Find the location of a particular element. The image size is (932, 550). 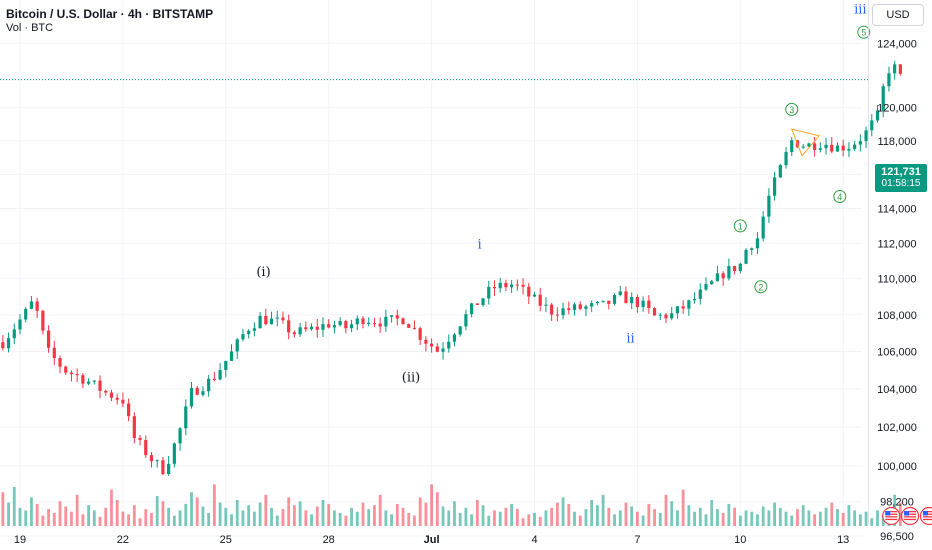

symbol-title: Bitcoin / U.S. Dollar · 4h · BITSTAMP is located at coordinates (110, 14).